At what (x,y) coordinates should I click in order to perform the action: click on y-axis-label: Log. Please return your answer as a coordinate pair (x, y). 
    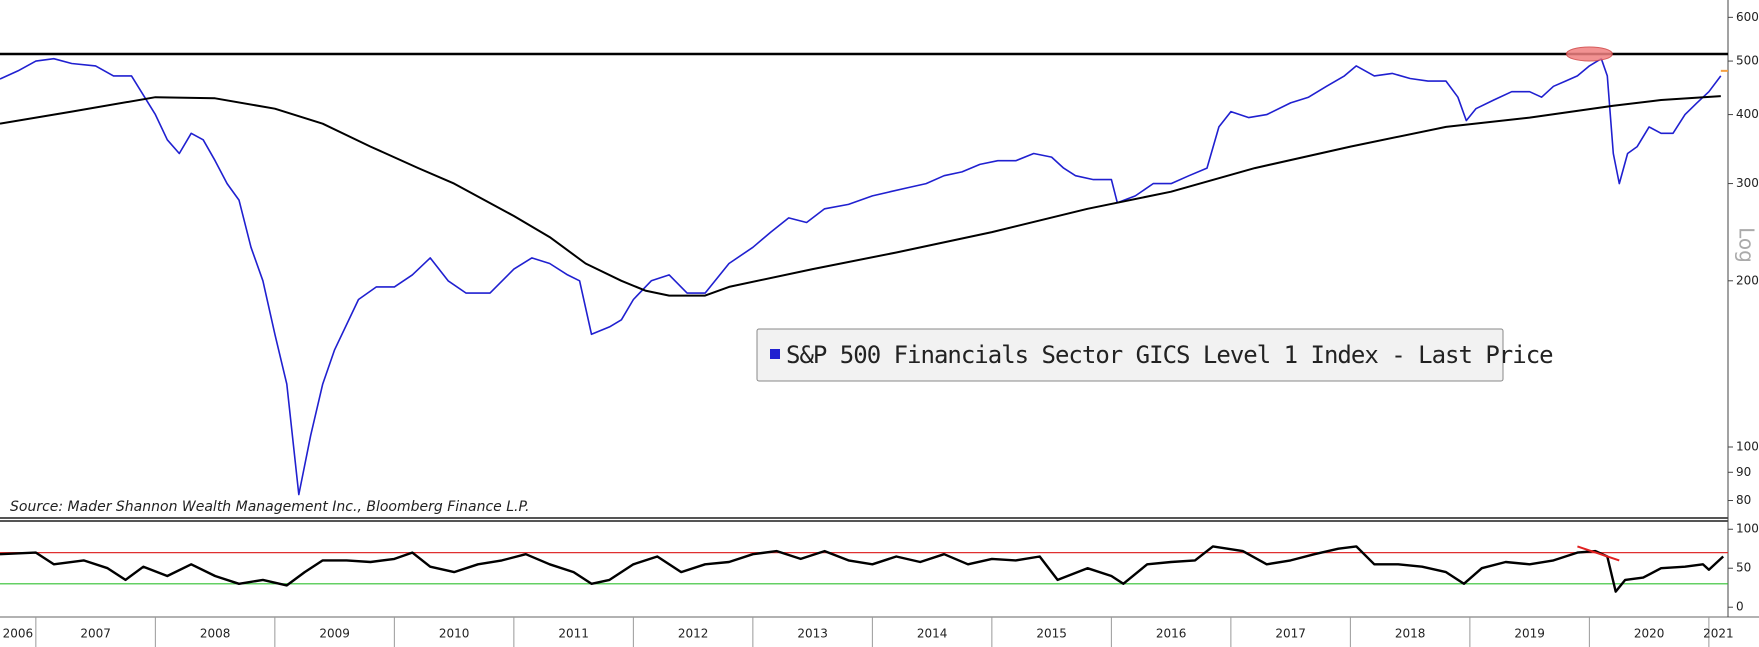
    Looking at the image, I should click on (1747, 245).